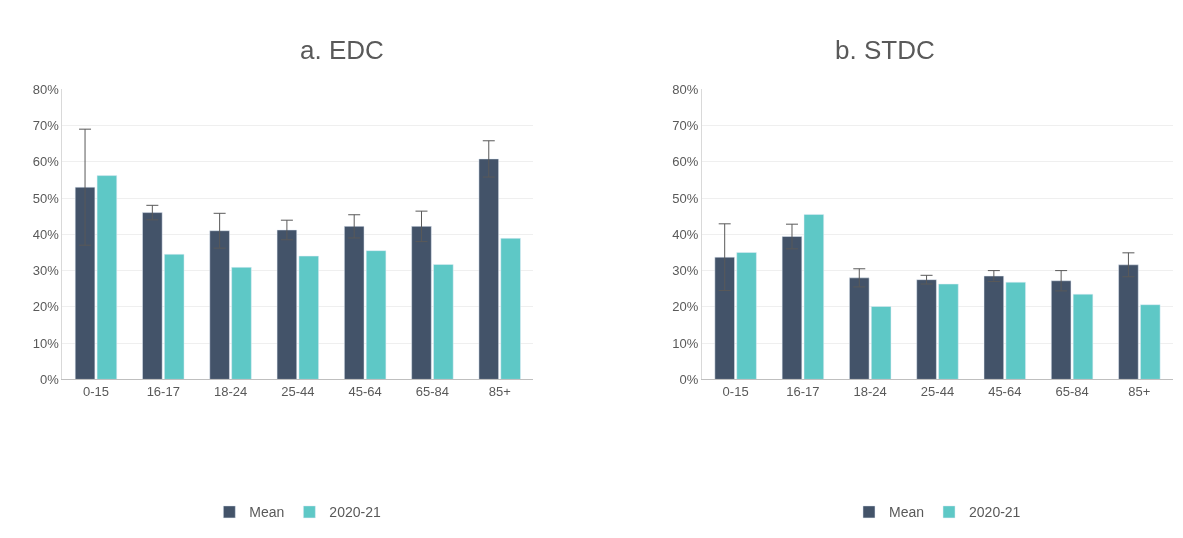 The image size is (1183, 538). What do you see at coordinates (342, 50) in the screenshot?
I see `chart-title: a. EDC` at bounding box center [342, 50].